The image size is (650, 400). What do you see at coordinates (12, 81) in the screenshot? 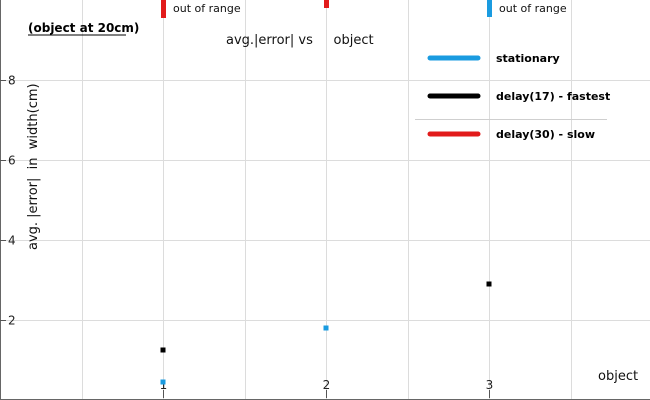
I see `y-tick-label: 8` at bounding box center [12, 81].